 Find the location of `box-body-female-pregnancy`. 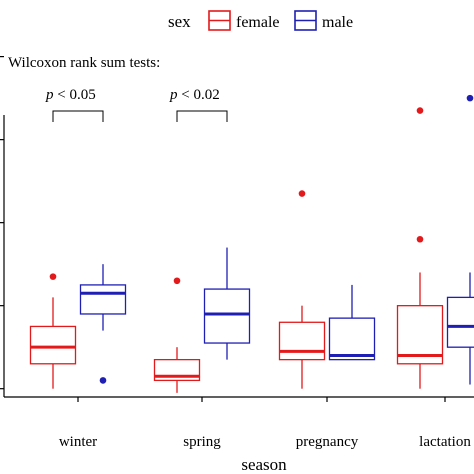

box-body-female-pregnancy is located at coordinates (302, 341).